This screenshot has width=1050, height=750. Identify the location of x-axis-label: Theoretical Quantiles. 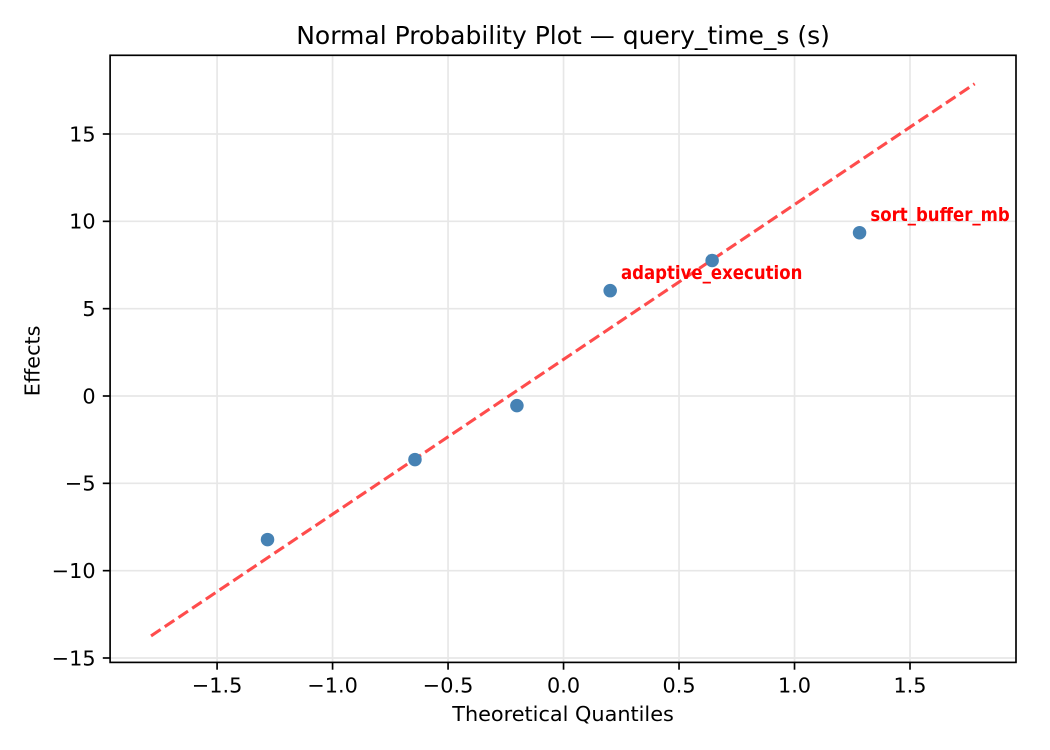
(562, 714).